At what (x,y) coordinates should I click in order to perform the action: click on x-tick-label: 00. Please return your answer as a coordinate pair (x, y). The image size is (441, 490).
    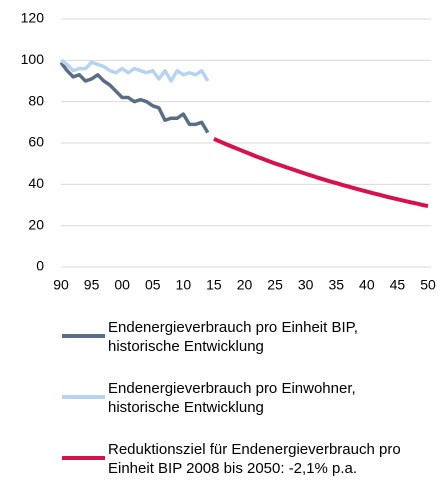
    Looking at the image, I should click on (122, 285).